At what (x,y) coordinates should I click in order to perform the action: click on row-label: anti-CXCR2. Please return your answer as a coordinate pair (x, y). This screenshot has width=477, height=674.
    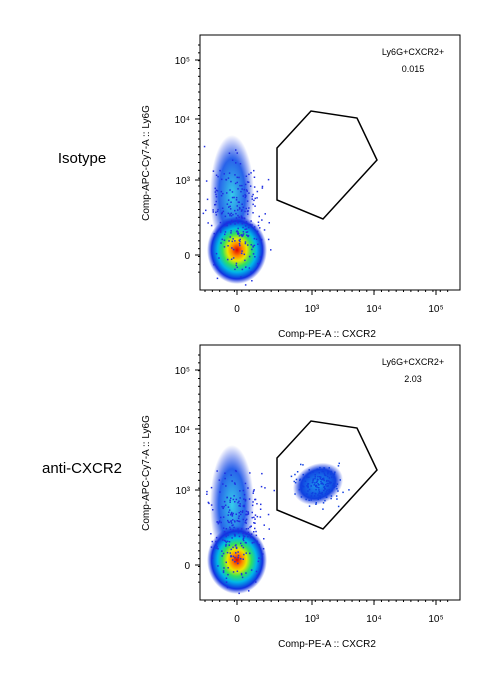
    Looking at the image, I should click on (82, 468).